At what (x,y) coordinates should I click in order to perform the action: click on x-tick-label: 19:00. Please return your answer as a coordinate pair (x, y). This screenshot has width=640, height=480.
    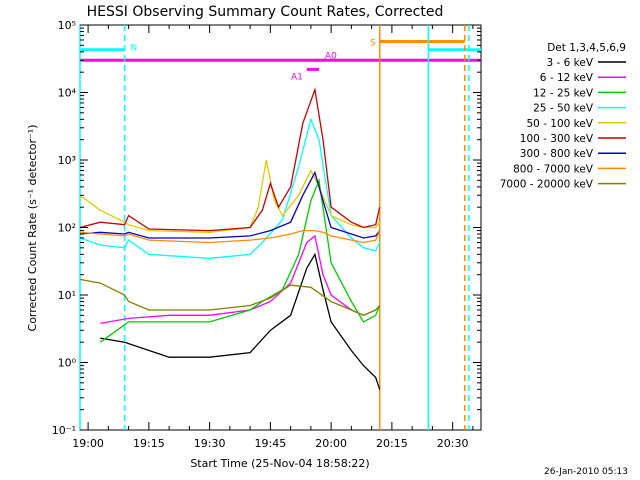
    Looking at the image, I should click on (88, 443).